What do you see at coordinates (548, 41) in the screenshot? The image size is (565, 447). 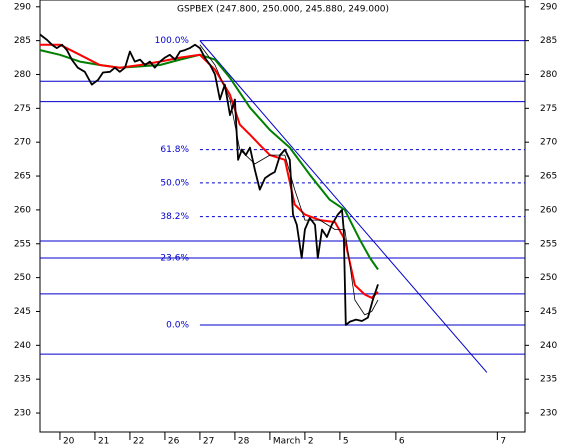 I see `y2-tick-label: 285` at bounding box center [548, 41].